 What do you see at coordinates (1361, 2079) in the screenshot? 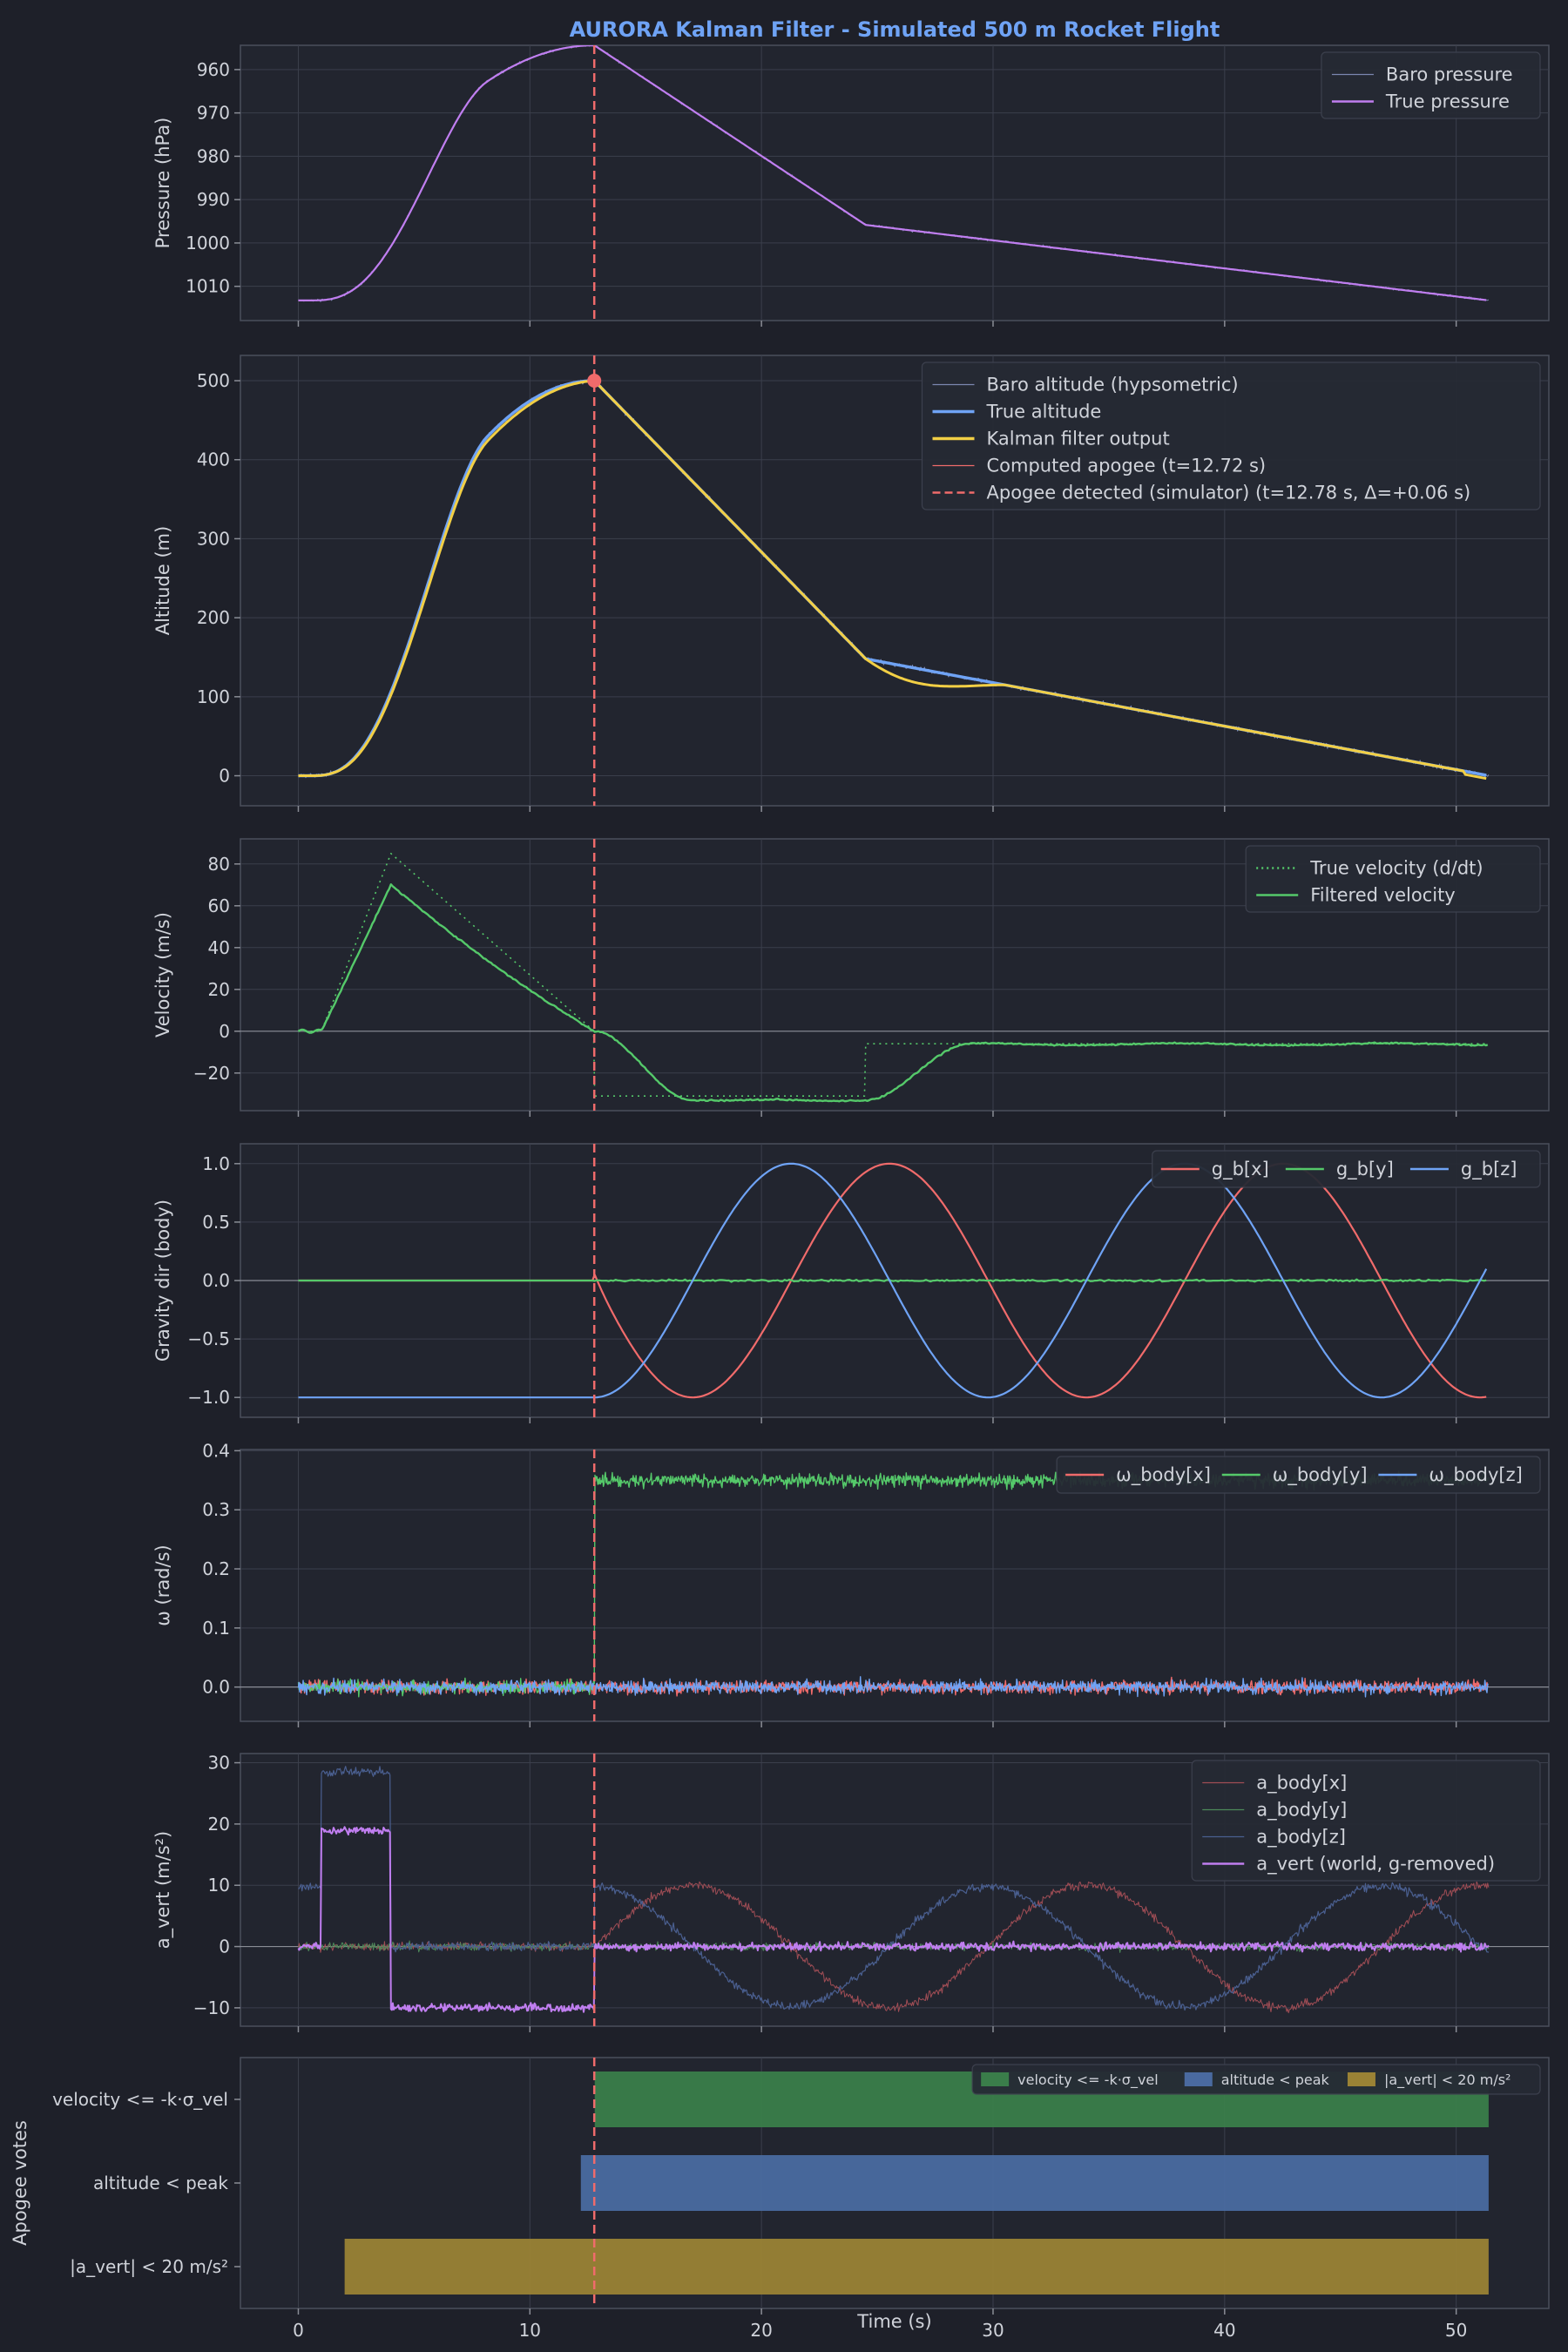
I see `legend-swatch` at bounding box center [1361, 2079].